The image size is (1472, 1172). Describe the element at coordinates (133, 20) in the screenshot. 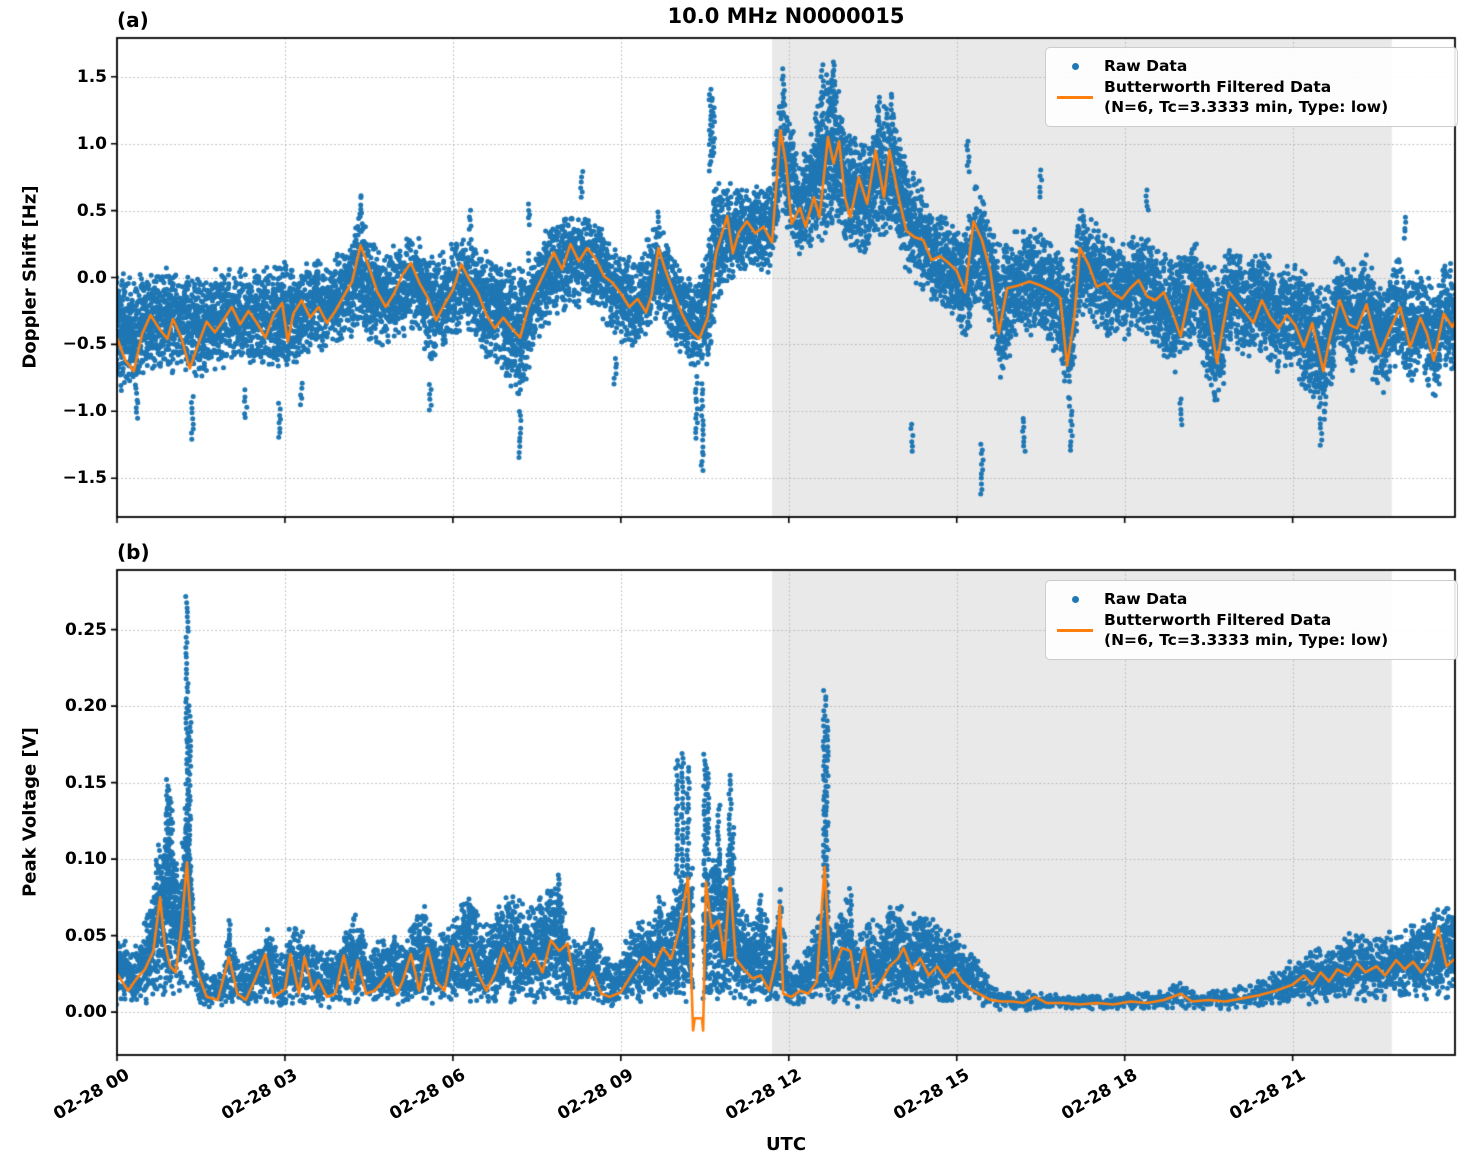

I see `panel-a-label: (a)` at that location.